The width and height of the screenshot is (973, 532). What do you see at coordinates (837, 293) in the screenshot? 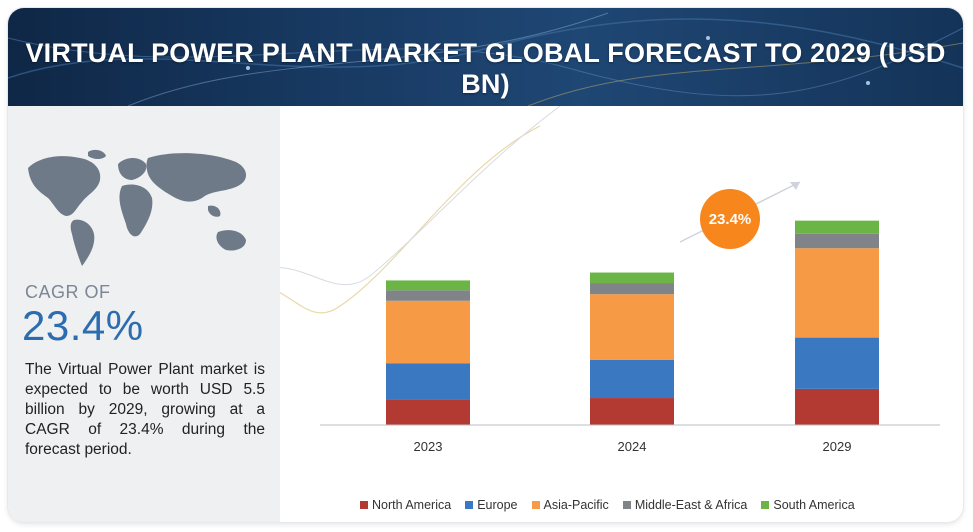
I see `bar-segment-asia-pacific-2029` at bounding box center [837, 293].